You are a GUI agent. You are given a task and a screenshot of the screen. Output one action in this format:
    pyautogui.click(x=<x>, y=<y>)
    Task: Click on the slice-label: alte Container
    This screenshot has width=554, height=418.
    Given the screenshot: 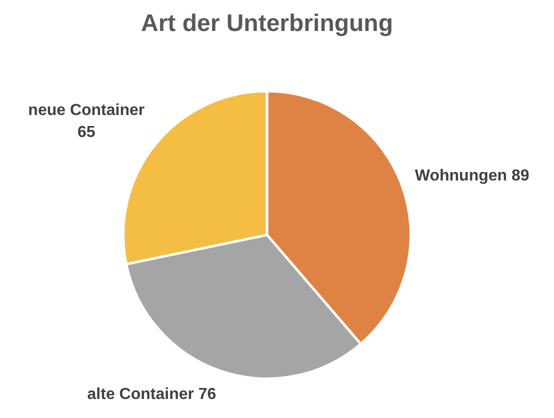 What is the action you would take?
    pyautogui.click(x=140, y=395)
    